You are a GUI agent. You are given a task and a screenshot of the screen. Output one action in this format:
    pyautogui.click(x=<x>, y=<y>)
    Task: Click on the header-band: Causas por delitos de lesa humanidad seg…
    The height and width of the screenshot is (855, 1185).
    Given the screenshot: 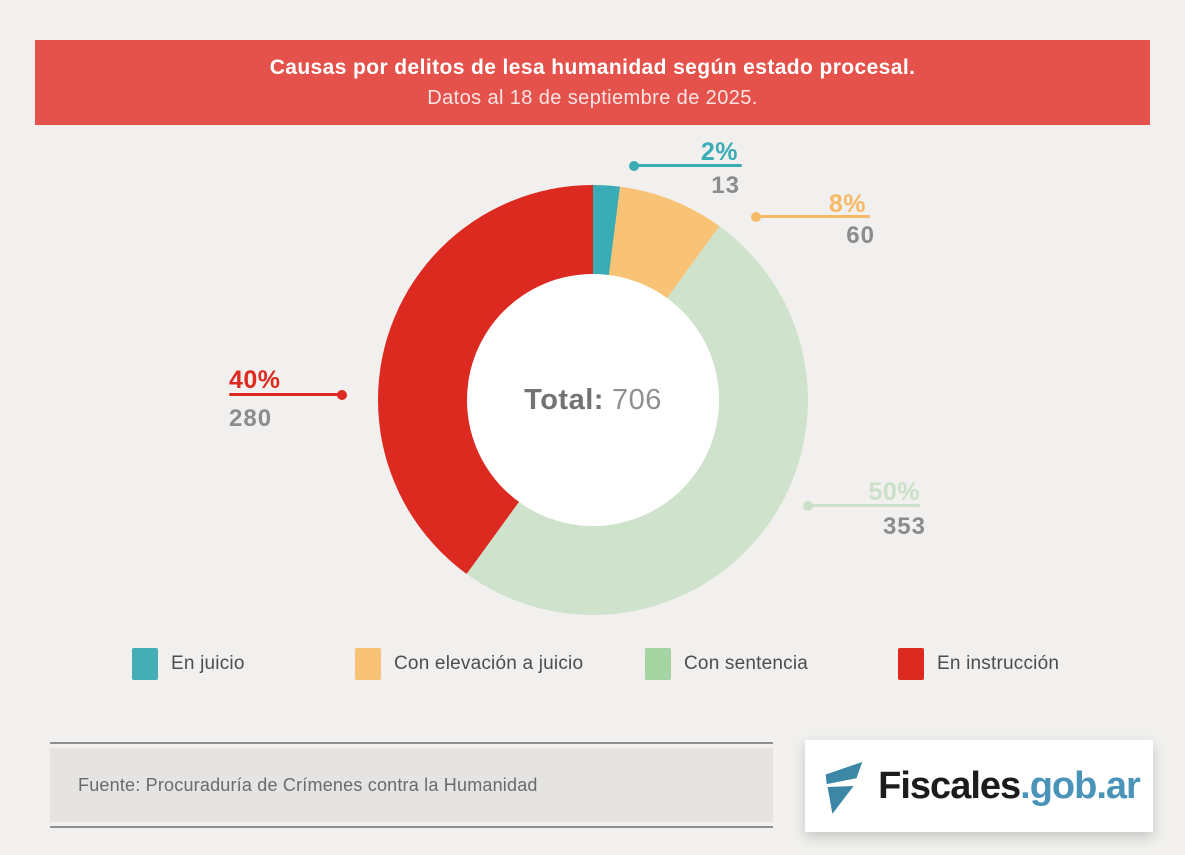 What is the action you would take?
    pyautogui.click(x=592, y=82)
    